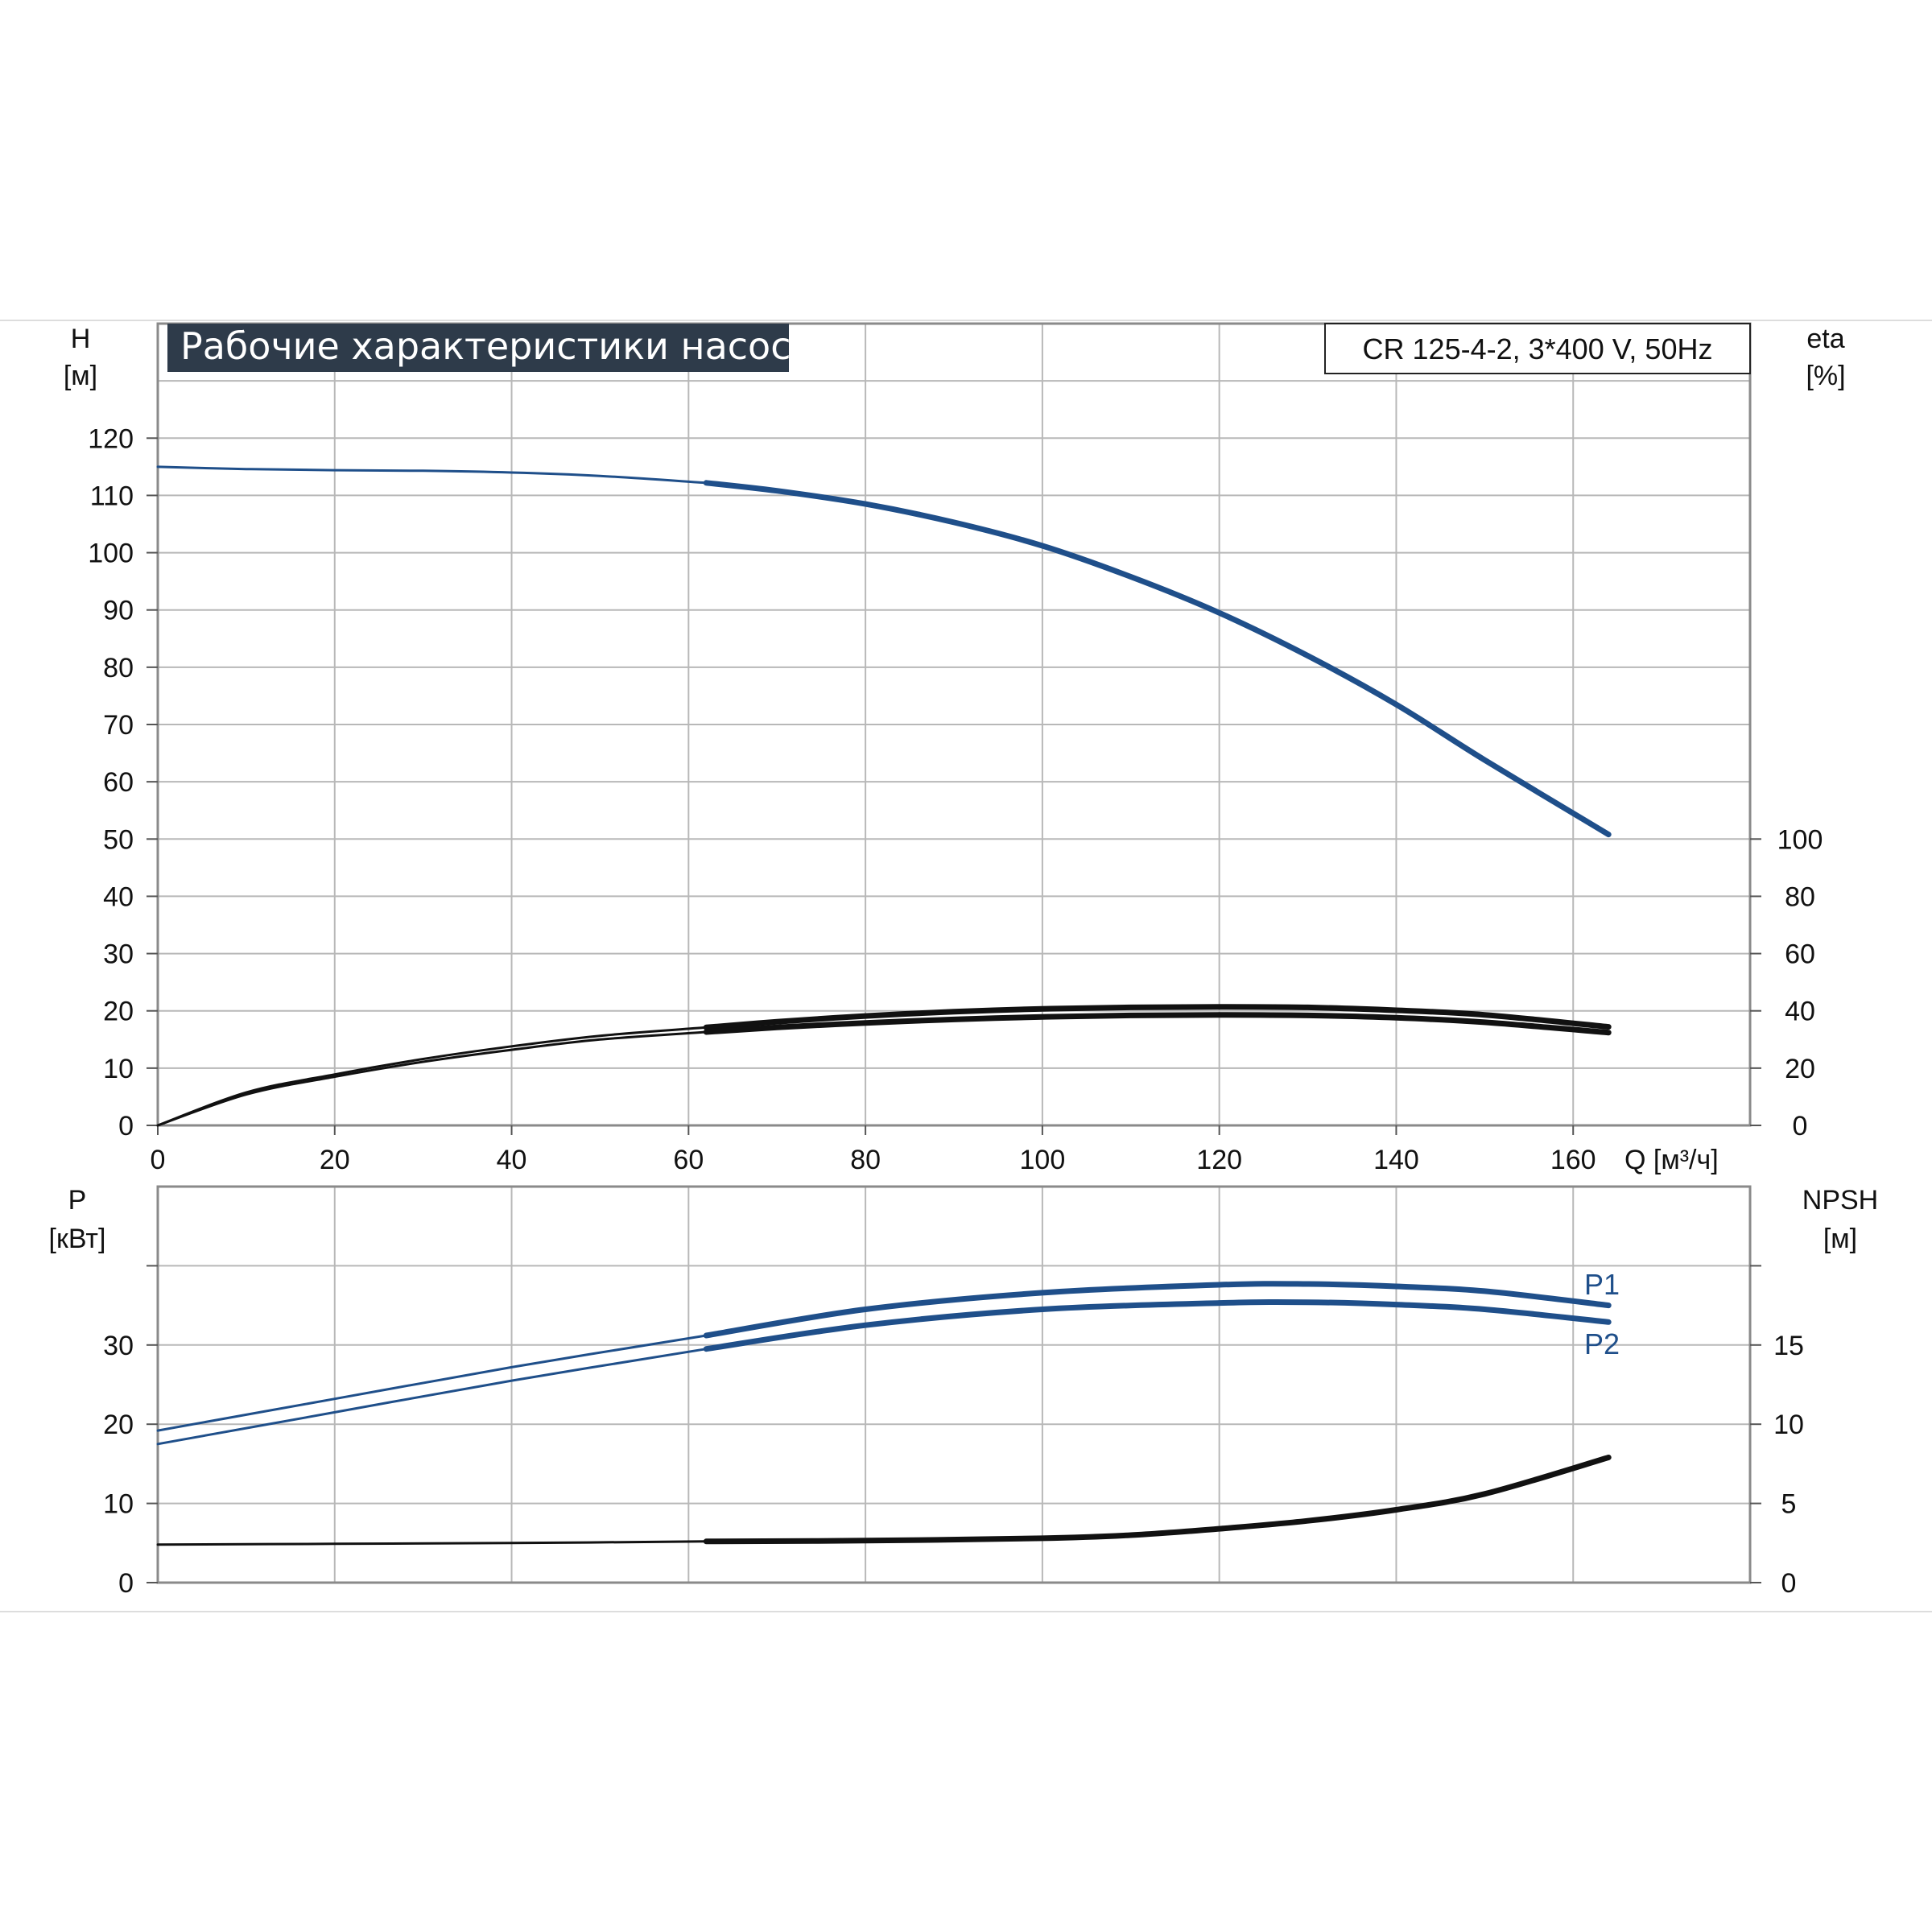 The height and width of the screenshot is (1932, 1932). I want to click on p1-series-label: P1, so click(1602, 1284).